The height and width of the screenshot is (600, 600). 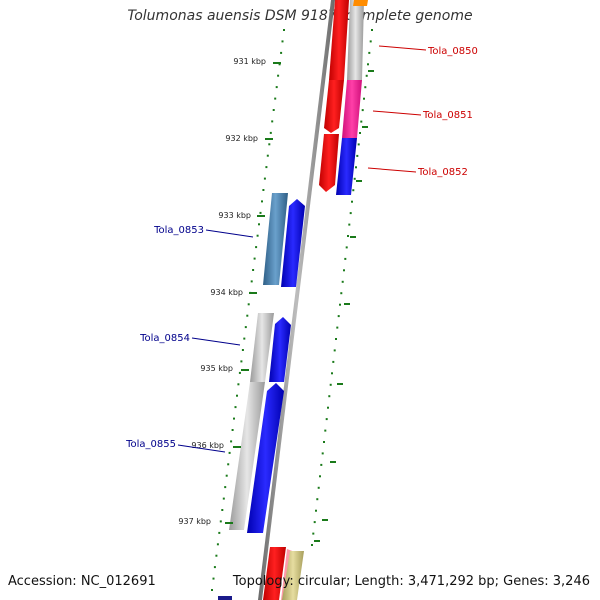 I want to click on scale-label: 935 kbp, so click(x=216, y=368).